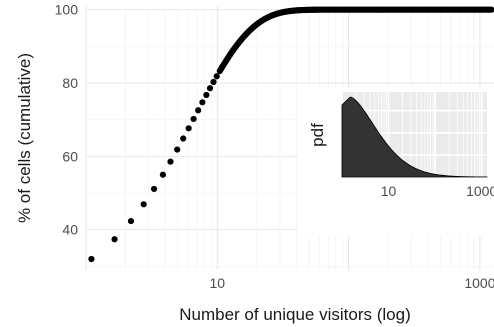  What do you see at coordinates (480, 191) in the screenshot?
I see `inset-x-tick-label: 1000` at bounding box center [480, 191].